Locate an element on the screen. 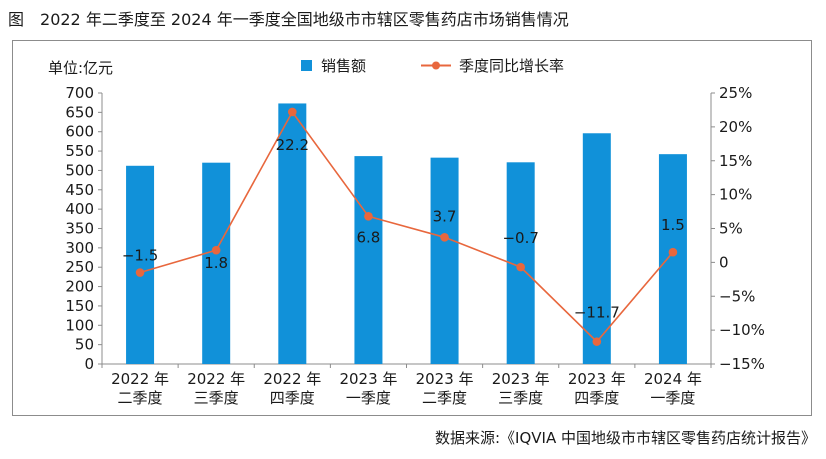 This screenshot has height=459, width=826. y-right-tick-label: 5% is located at coordinates (731, 229).